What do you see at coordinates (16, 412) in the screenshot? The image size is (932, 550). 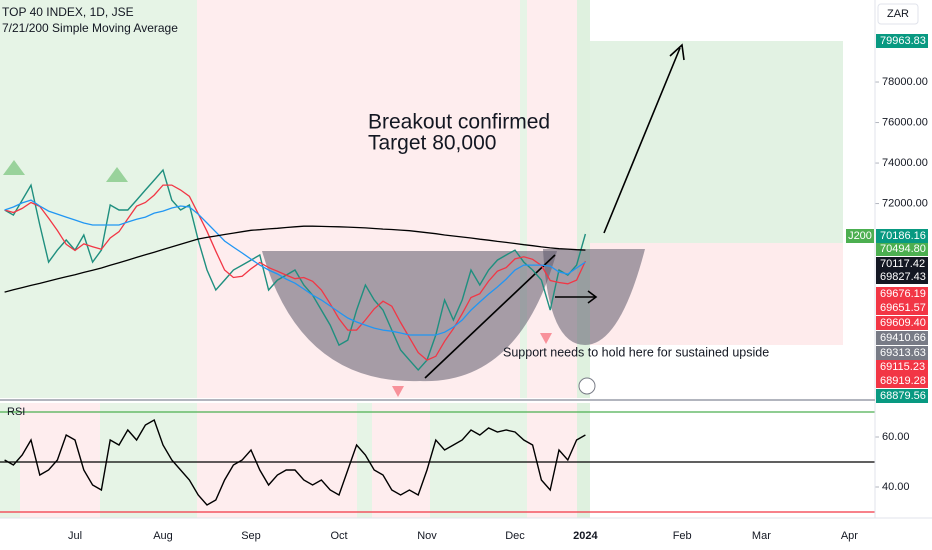 I see `pane-title: RSI` at bounding box center [16, 412].